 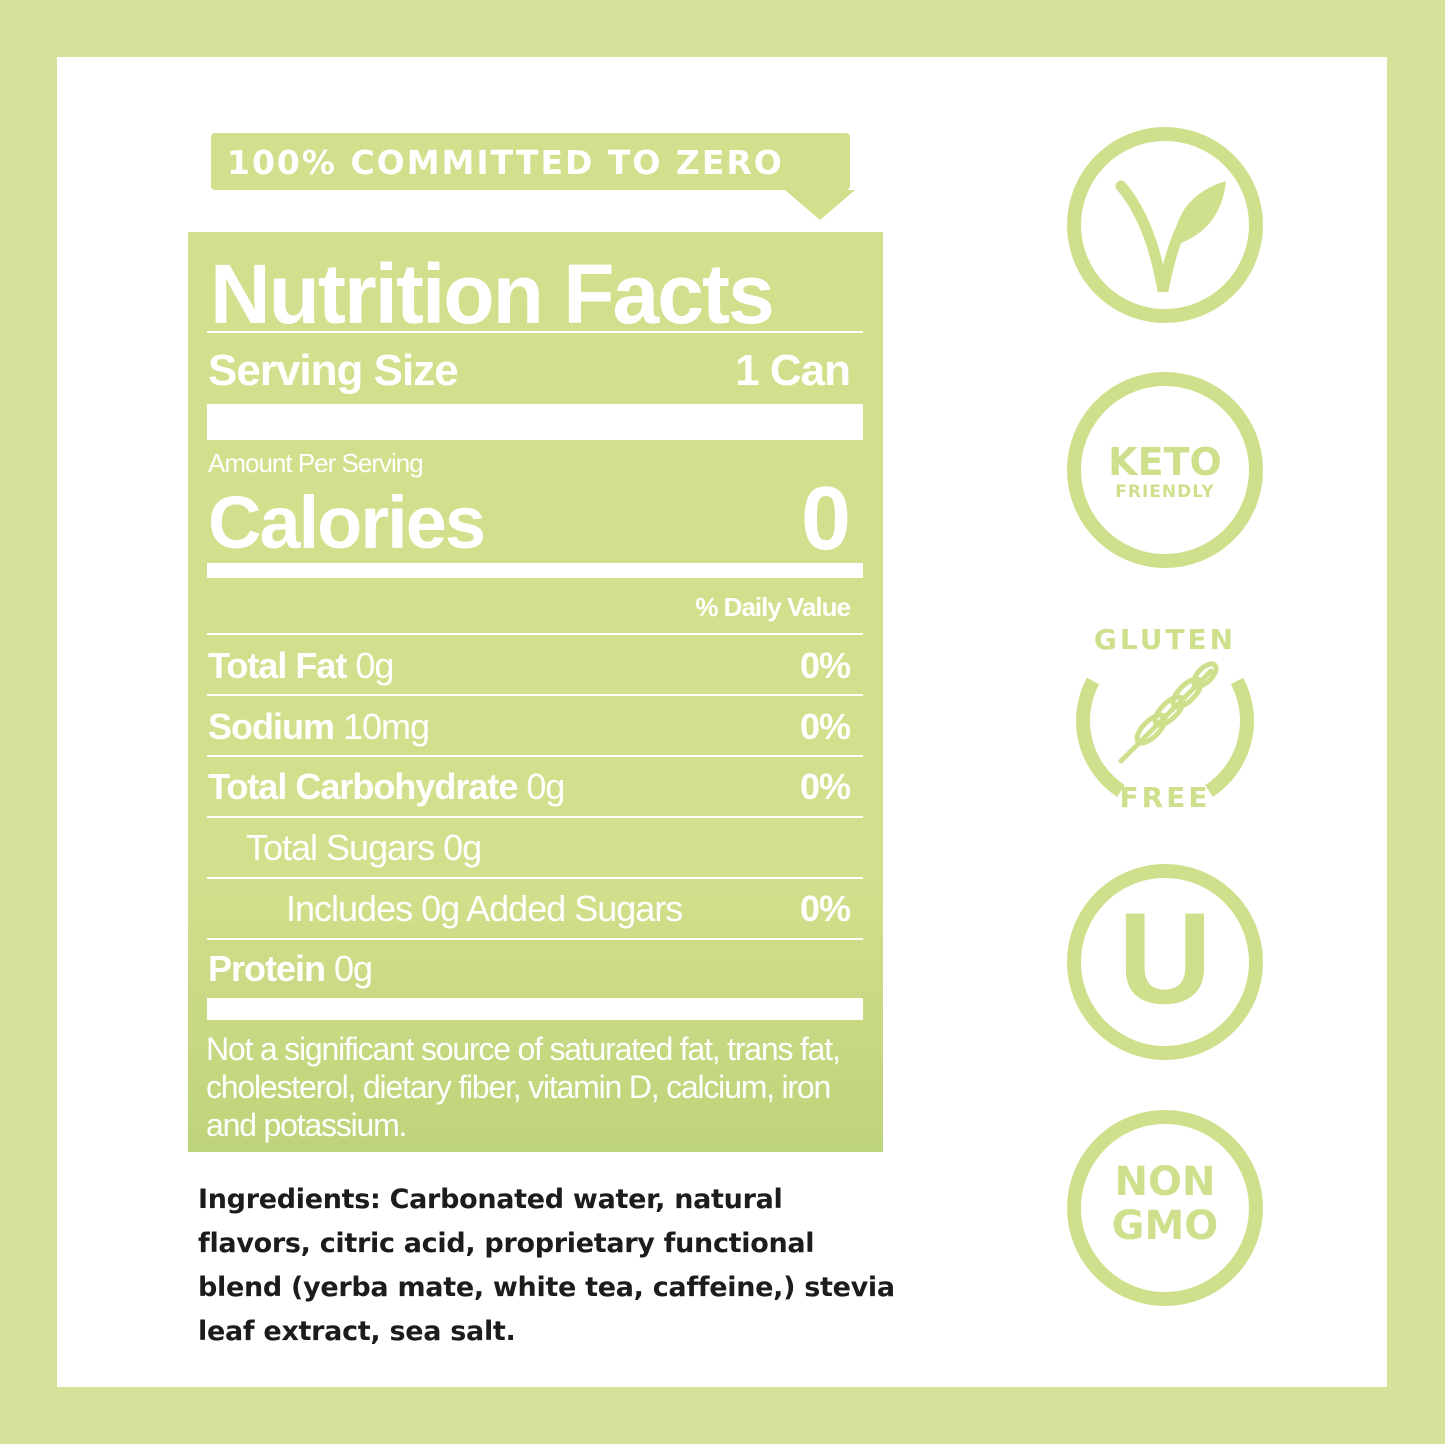 I want to click on calories-label: Calories, so click(x=347, y=522).